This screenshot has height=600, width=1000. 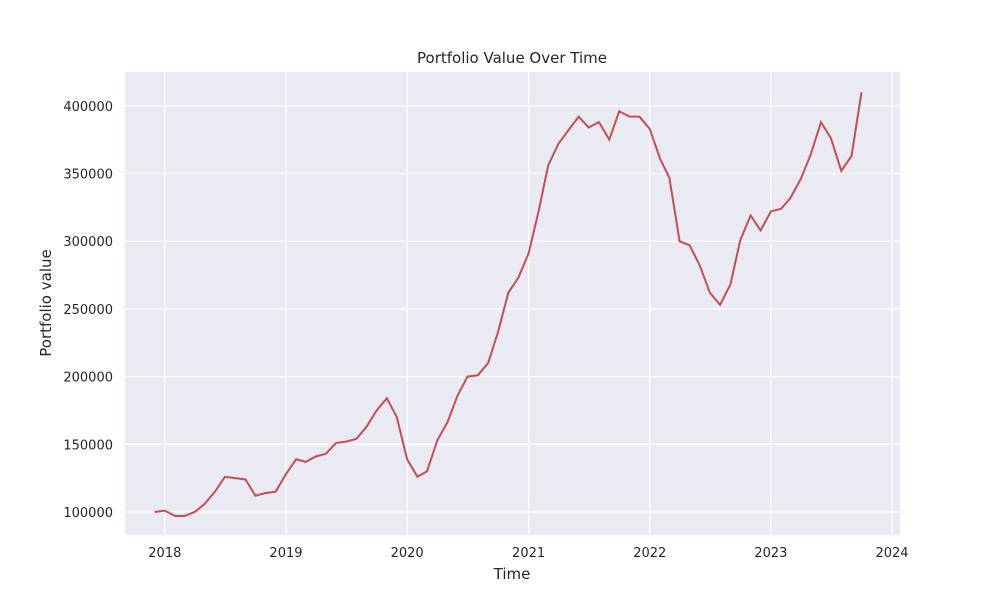 I want to click on chart-title: Portfolio Value Over Time, so click(x=512, y=58).